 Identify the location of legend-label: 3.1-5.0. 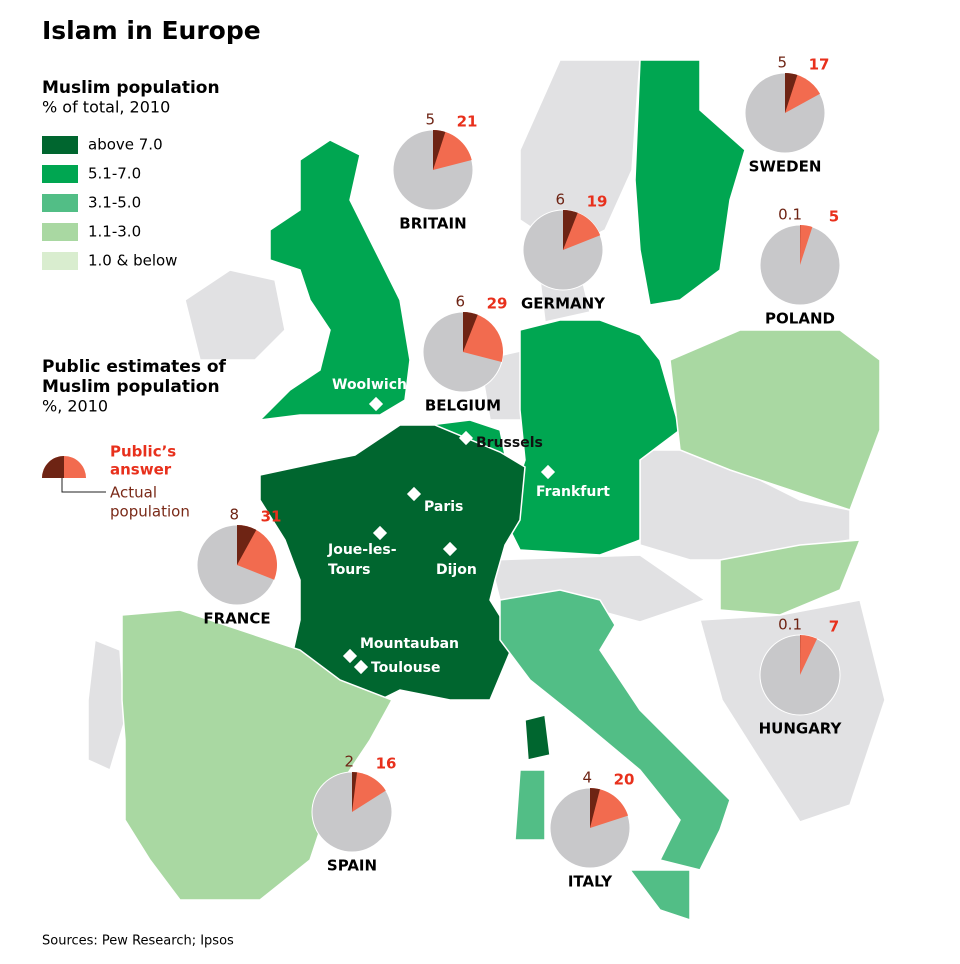
(114, 203).